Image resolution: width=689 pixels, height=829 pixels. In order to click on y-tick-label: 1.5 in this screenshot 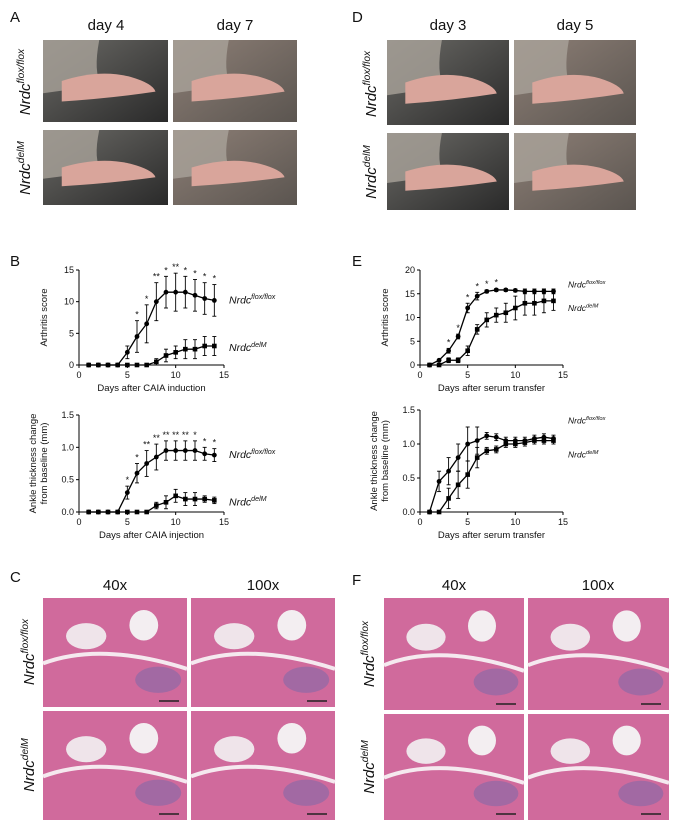, I will do `click(67, 415)`.